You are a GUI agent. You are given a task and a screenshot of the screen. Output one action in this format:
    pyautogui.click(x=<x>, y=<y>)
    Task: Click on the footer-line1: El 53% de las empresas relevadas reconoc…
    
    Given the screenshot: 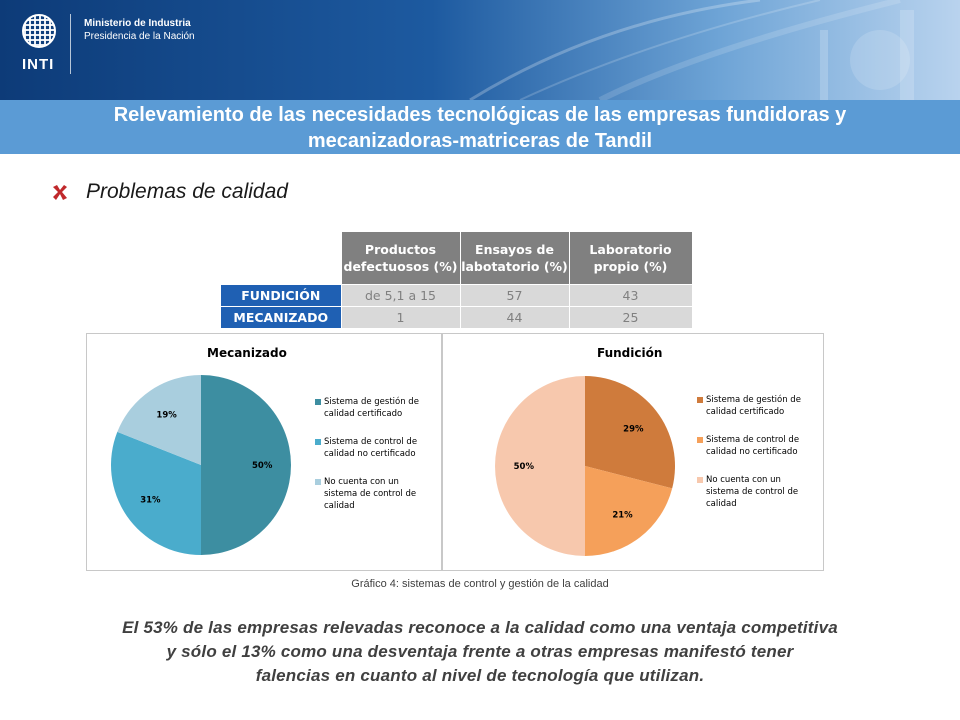 What is the action you would take?
    pyautogui.click(x=480, y=627)
    